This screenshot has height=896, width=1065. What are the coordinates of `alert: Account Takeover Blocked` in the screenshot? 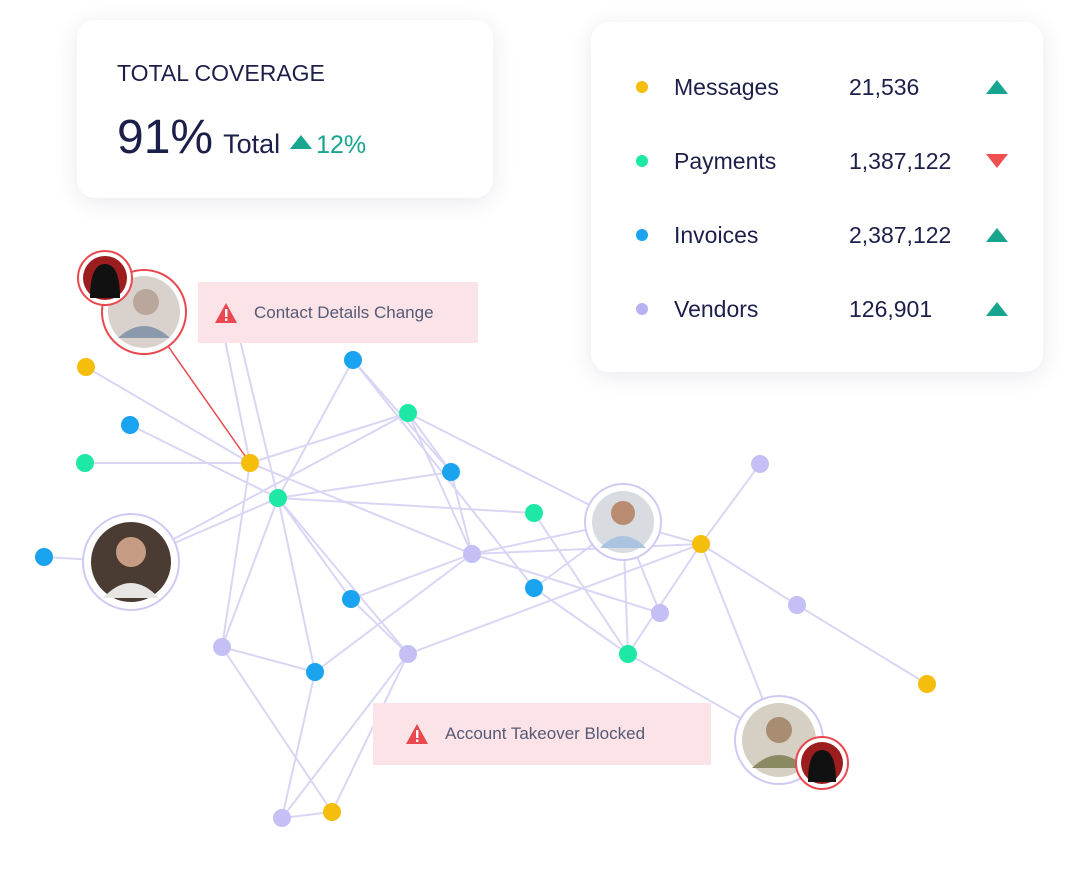 It's located at (542, 734).